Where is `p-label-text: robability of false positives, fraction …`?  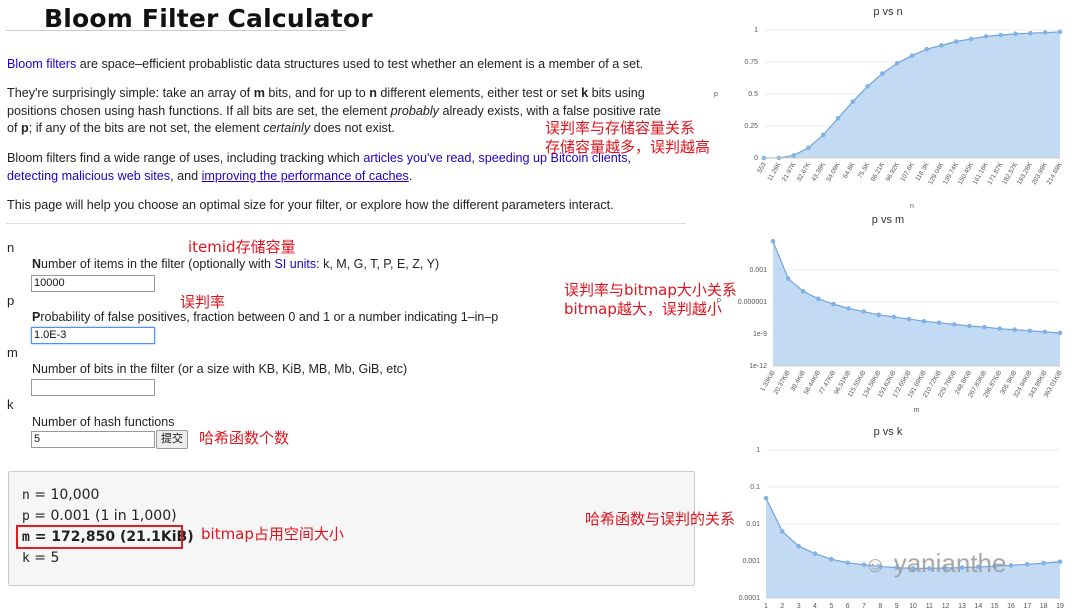
p-label-text: robability of false positives, fraction … is located at coordinates (269, 317).